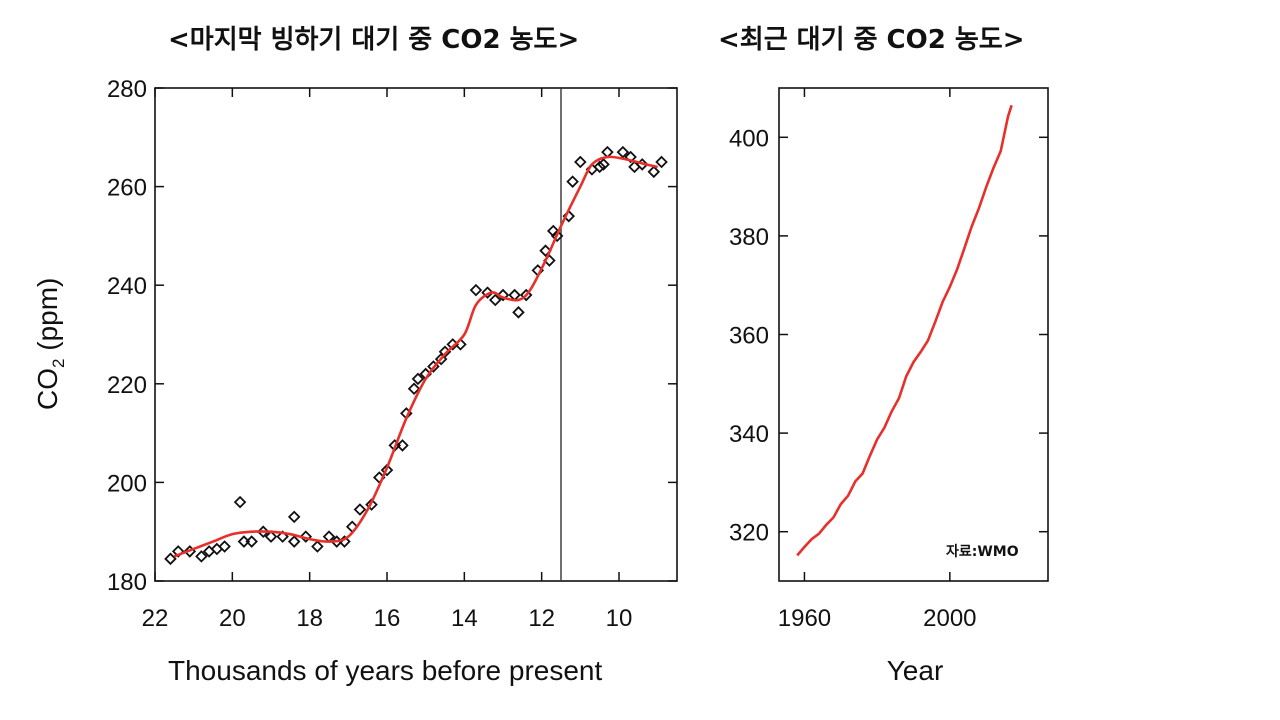  What do you see at coordinates (804, 618) in the screenshot?
I see `x-tick-label: 1960` at bounding box center [804, 618].